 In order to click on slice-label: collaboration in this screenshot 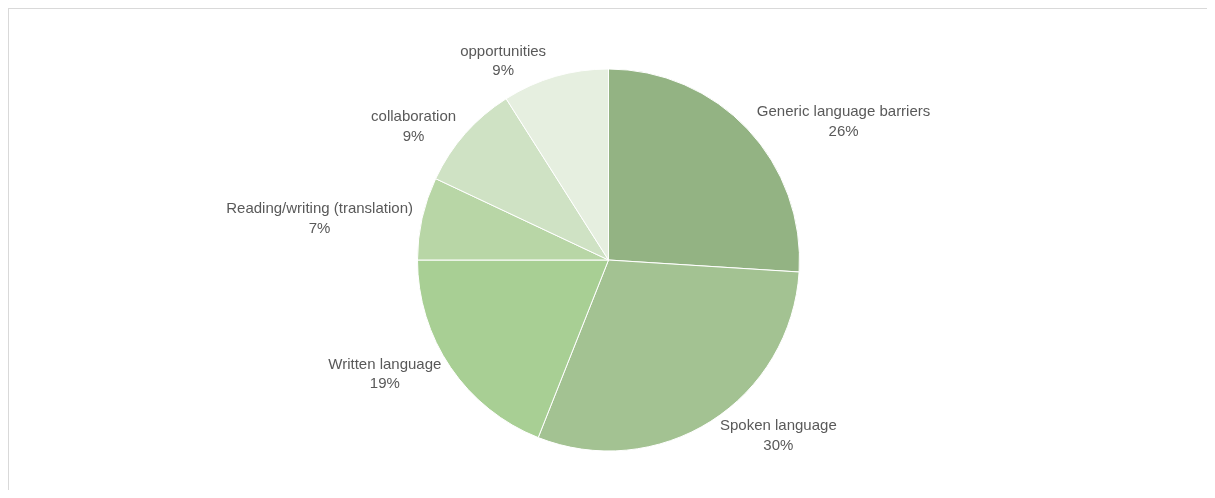, I will do `click(414, 116)`.